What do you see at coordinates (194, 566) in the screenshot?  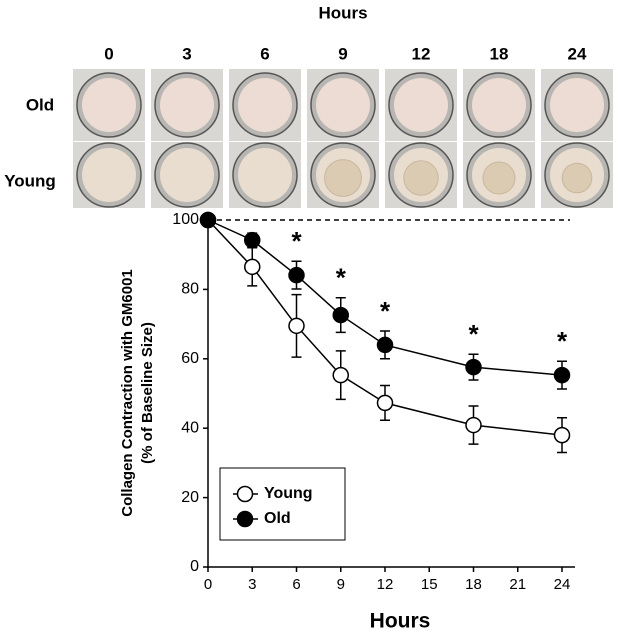 I see `y-tick-label: 0` at bounding box center [194, 566].